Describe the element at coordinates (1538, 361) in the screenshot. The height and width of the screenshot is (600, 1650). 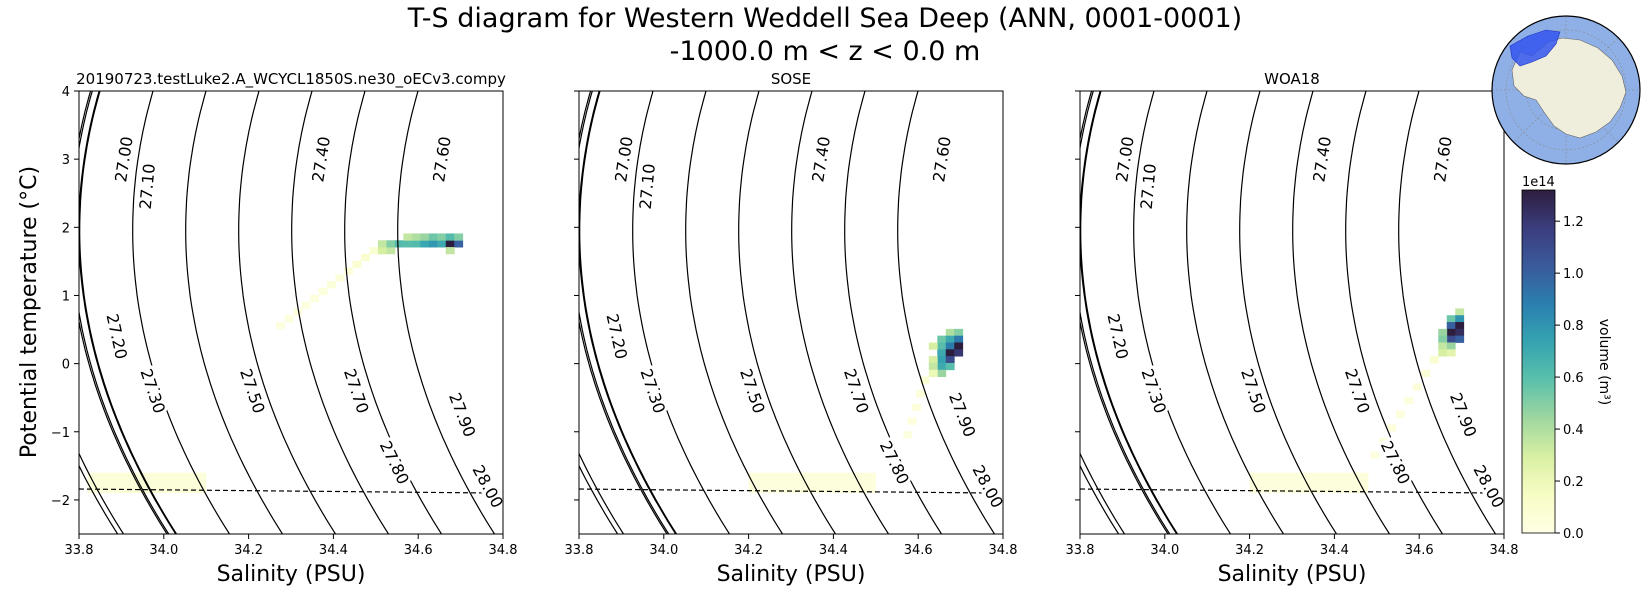
I see `colorbar-bar` at that location.